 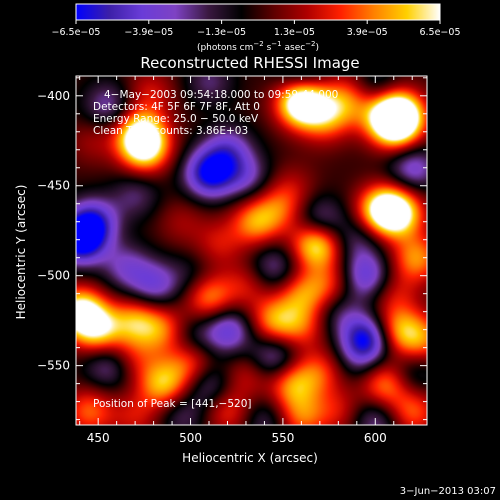 I want to click on annotation-detectors: Detectors: 4F 5F 6F 7F 8F, Att 0, so click(x=176, y=107).